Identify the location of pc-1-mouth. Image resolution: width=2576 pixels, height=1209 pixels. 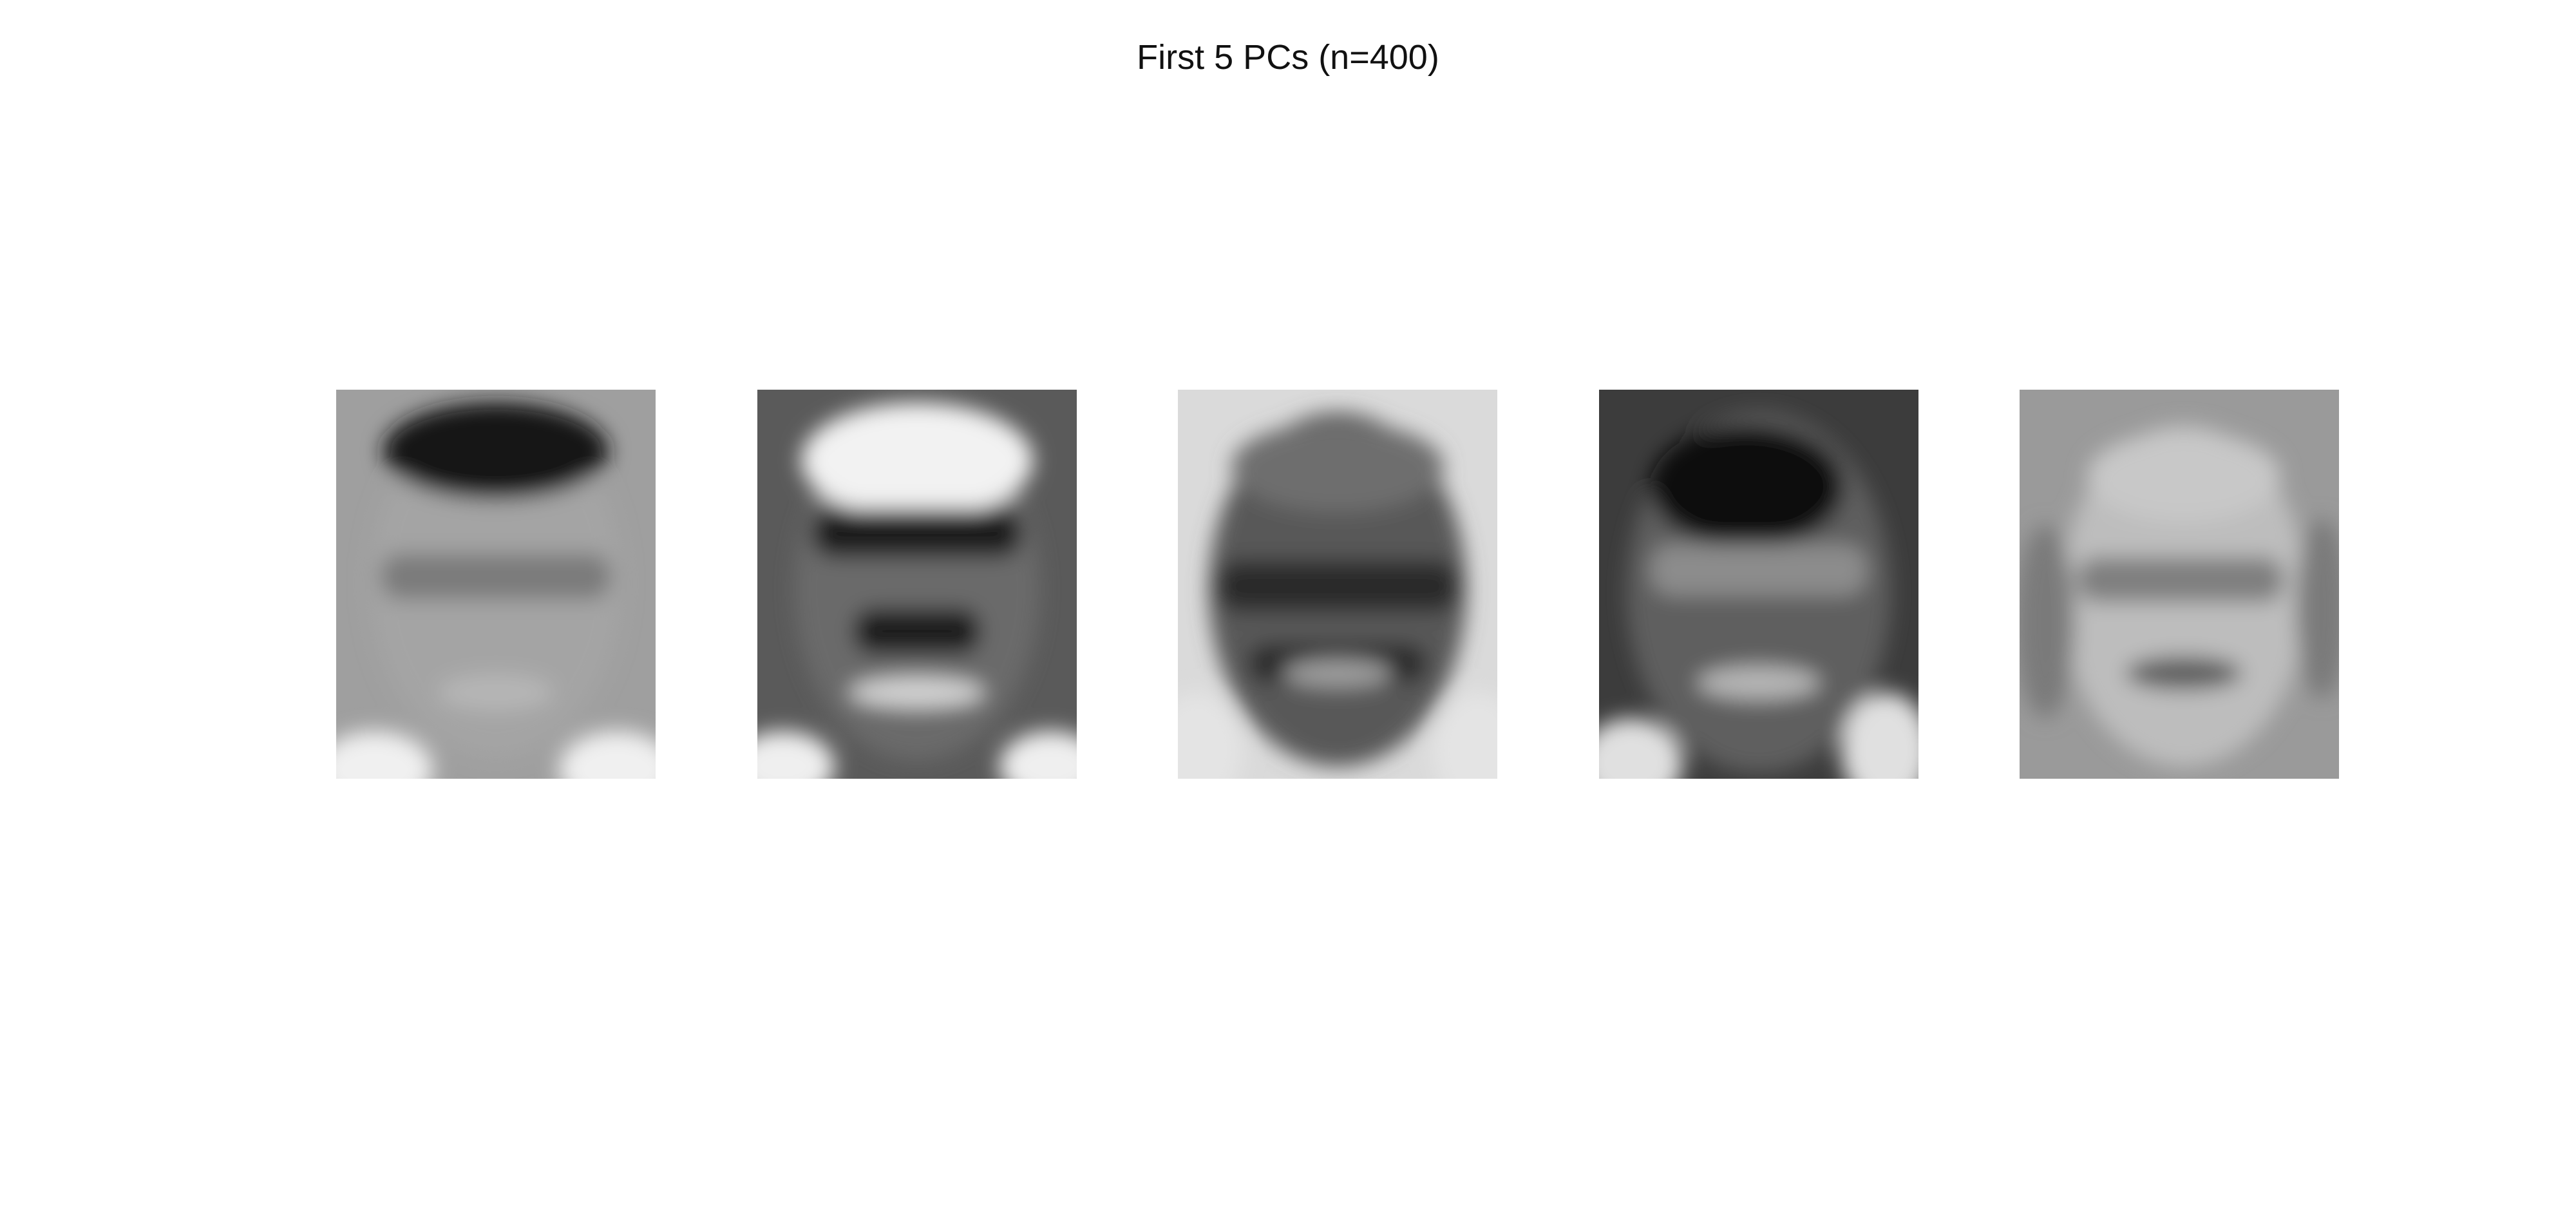
(496, 692).